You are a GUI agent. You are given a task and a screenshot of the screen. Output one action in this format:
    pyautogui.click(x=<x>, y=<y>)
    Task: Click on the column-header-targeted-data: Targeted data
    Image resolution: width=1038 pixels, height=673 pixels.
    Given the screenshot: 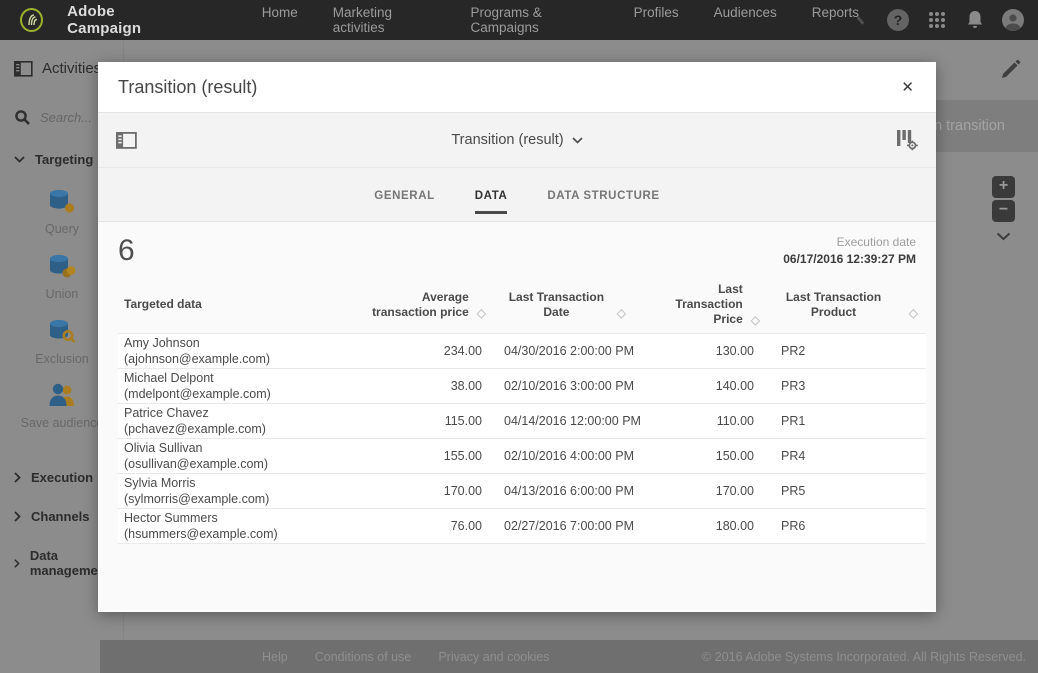 What is the action you would take?
    pyautogui.click(x=163, y=304)
    